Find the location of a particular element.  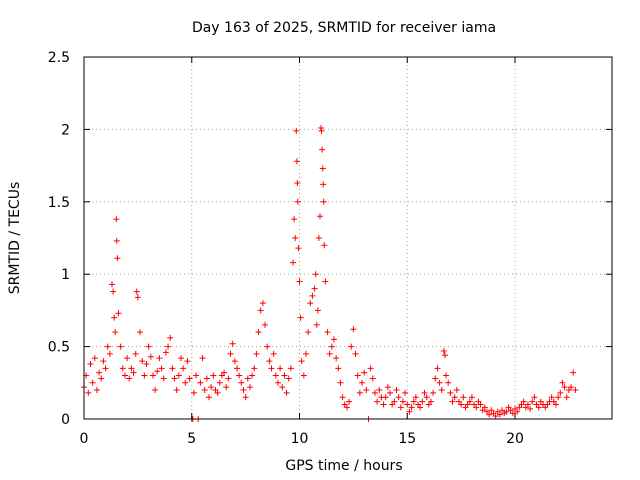

y-tick-label: 1 is located at coordinates (65, 275).